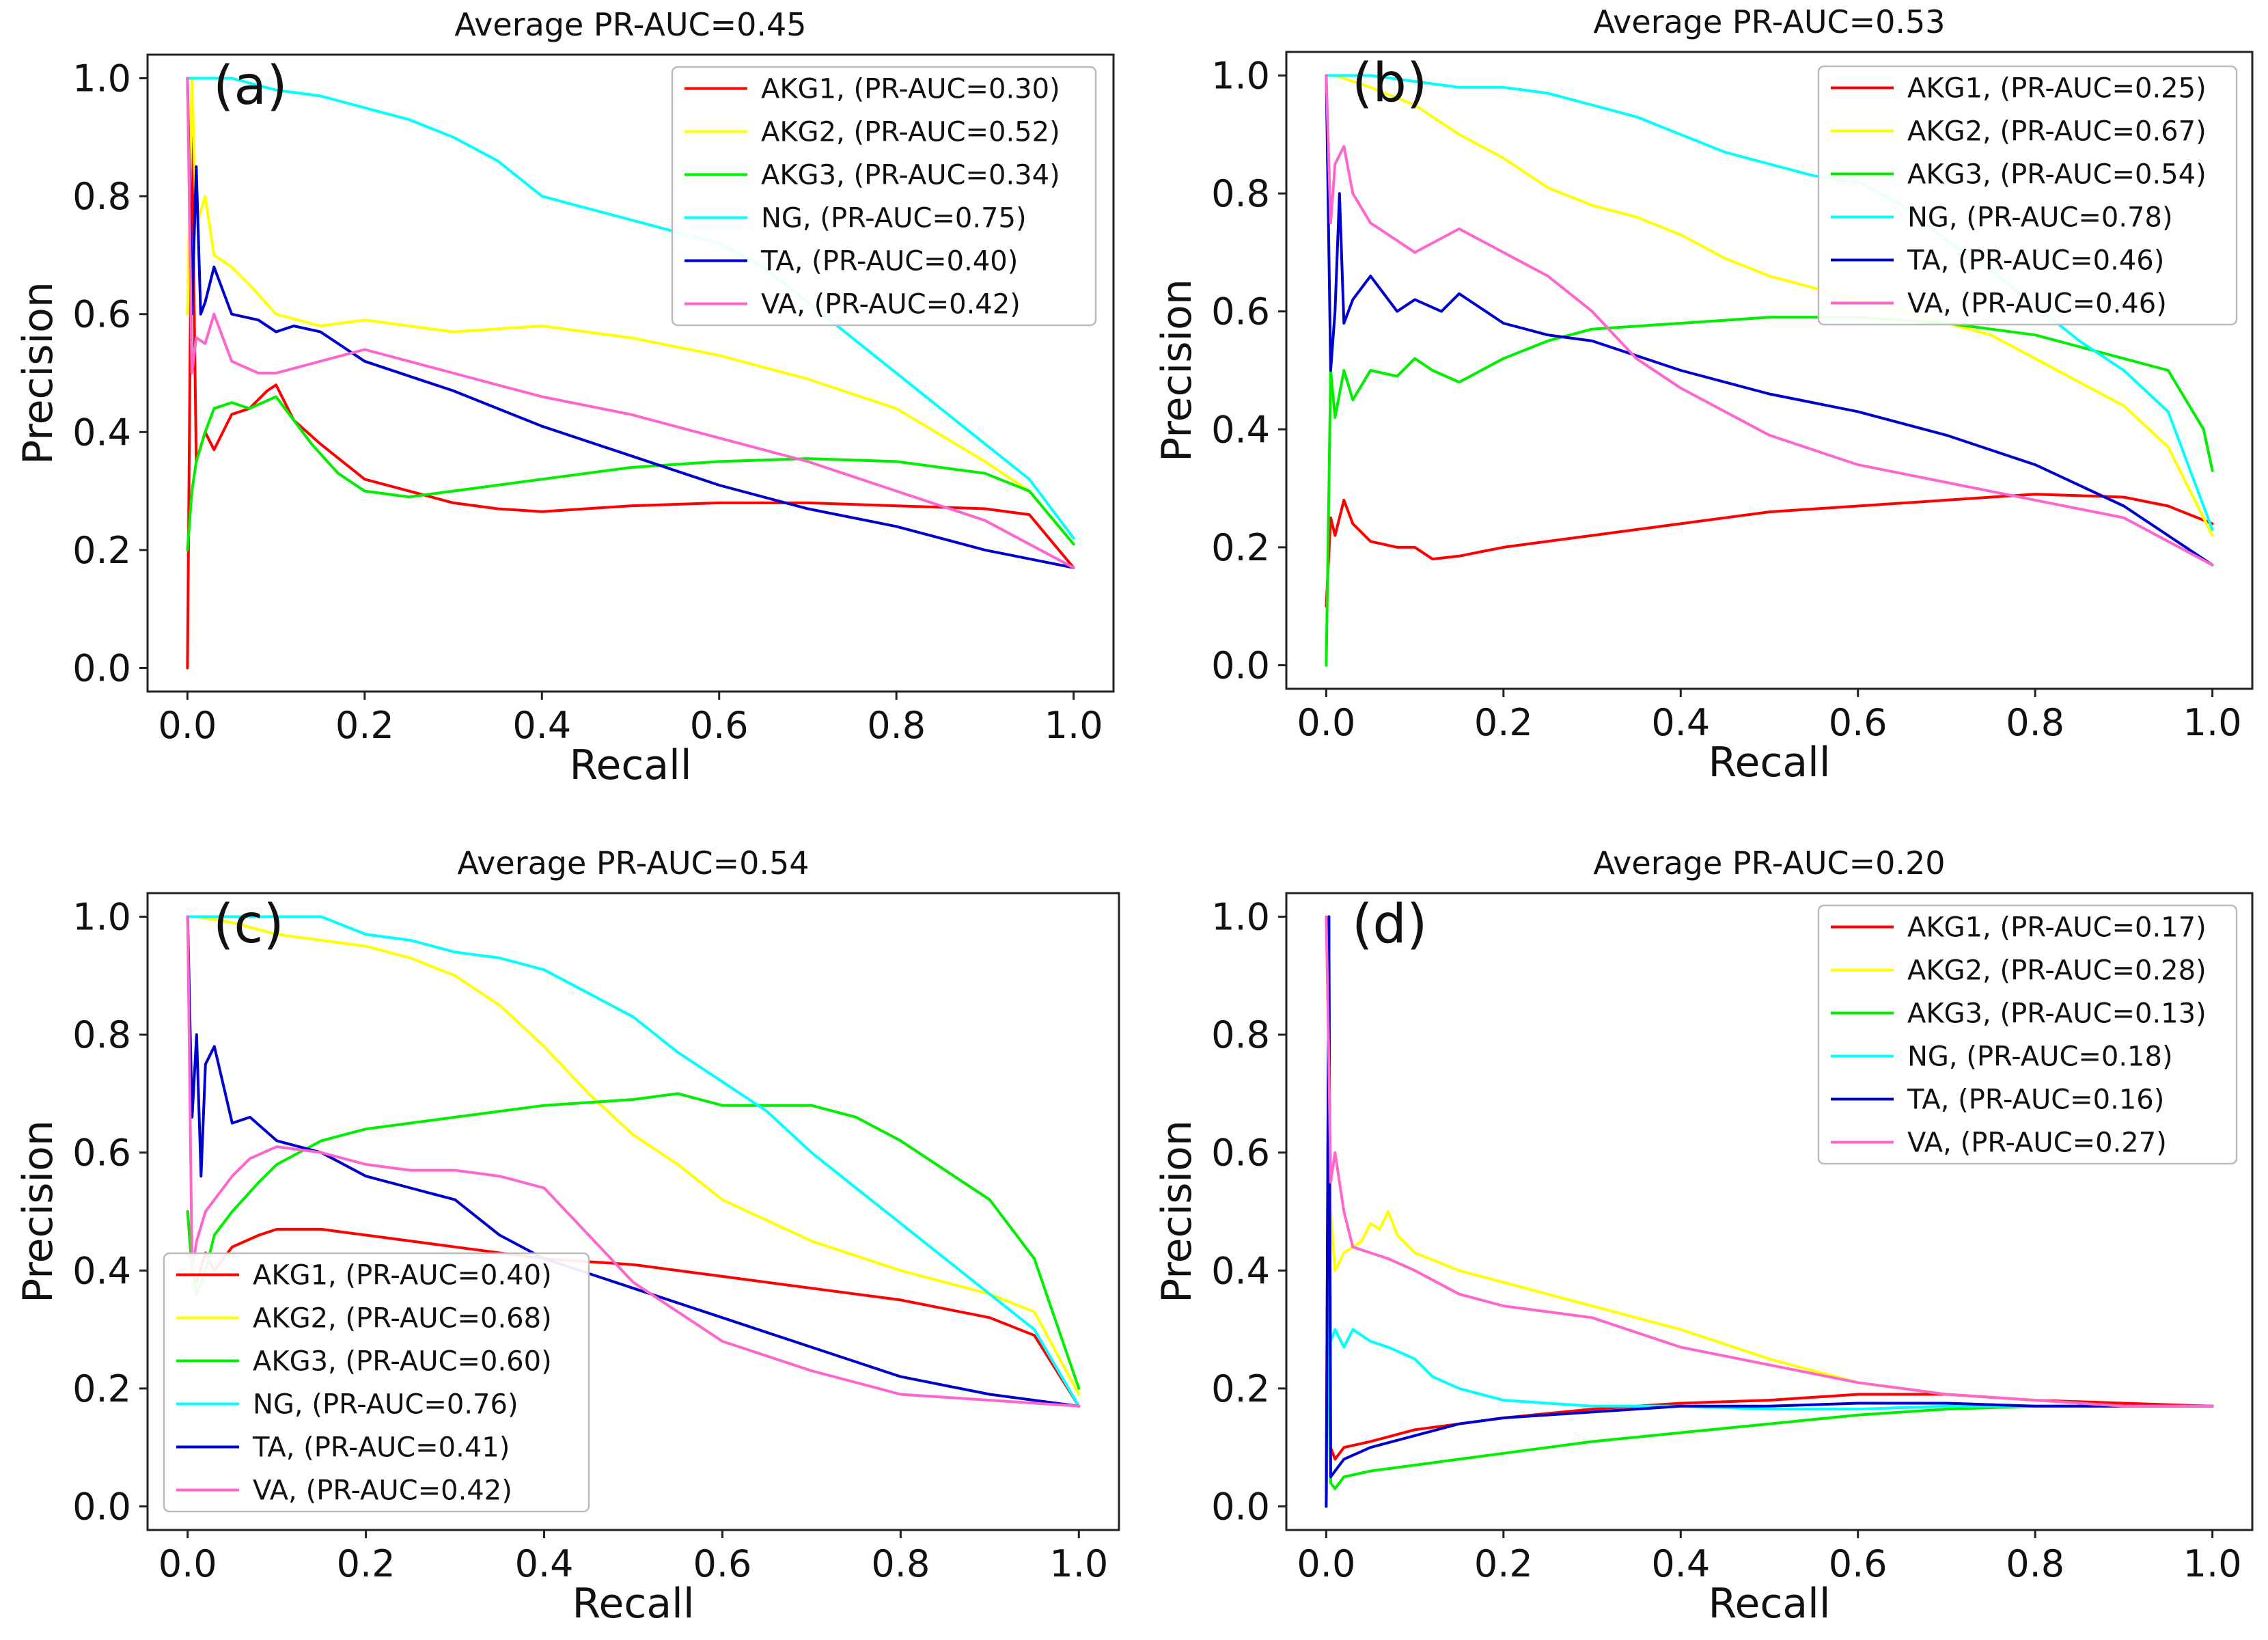  What do you see at coordinates (2035, 1563) in the screenshot?
I see `panel-d-x-tick-label: 0.8` at bounding box center [2035, 1563].